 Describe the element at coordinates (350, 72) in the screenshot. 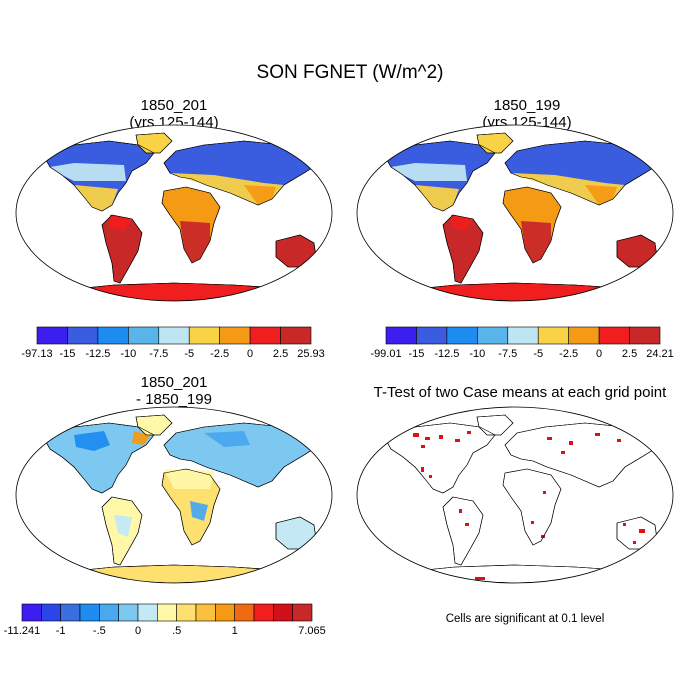

I see `figure-title: SON FGNET (W/m^2)` at that location.